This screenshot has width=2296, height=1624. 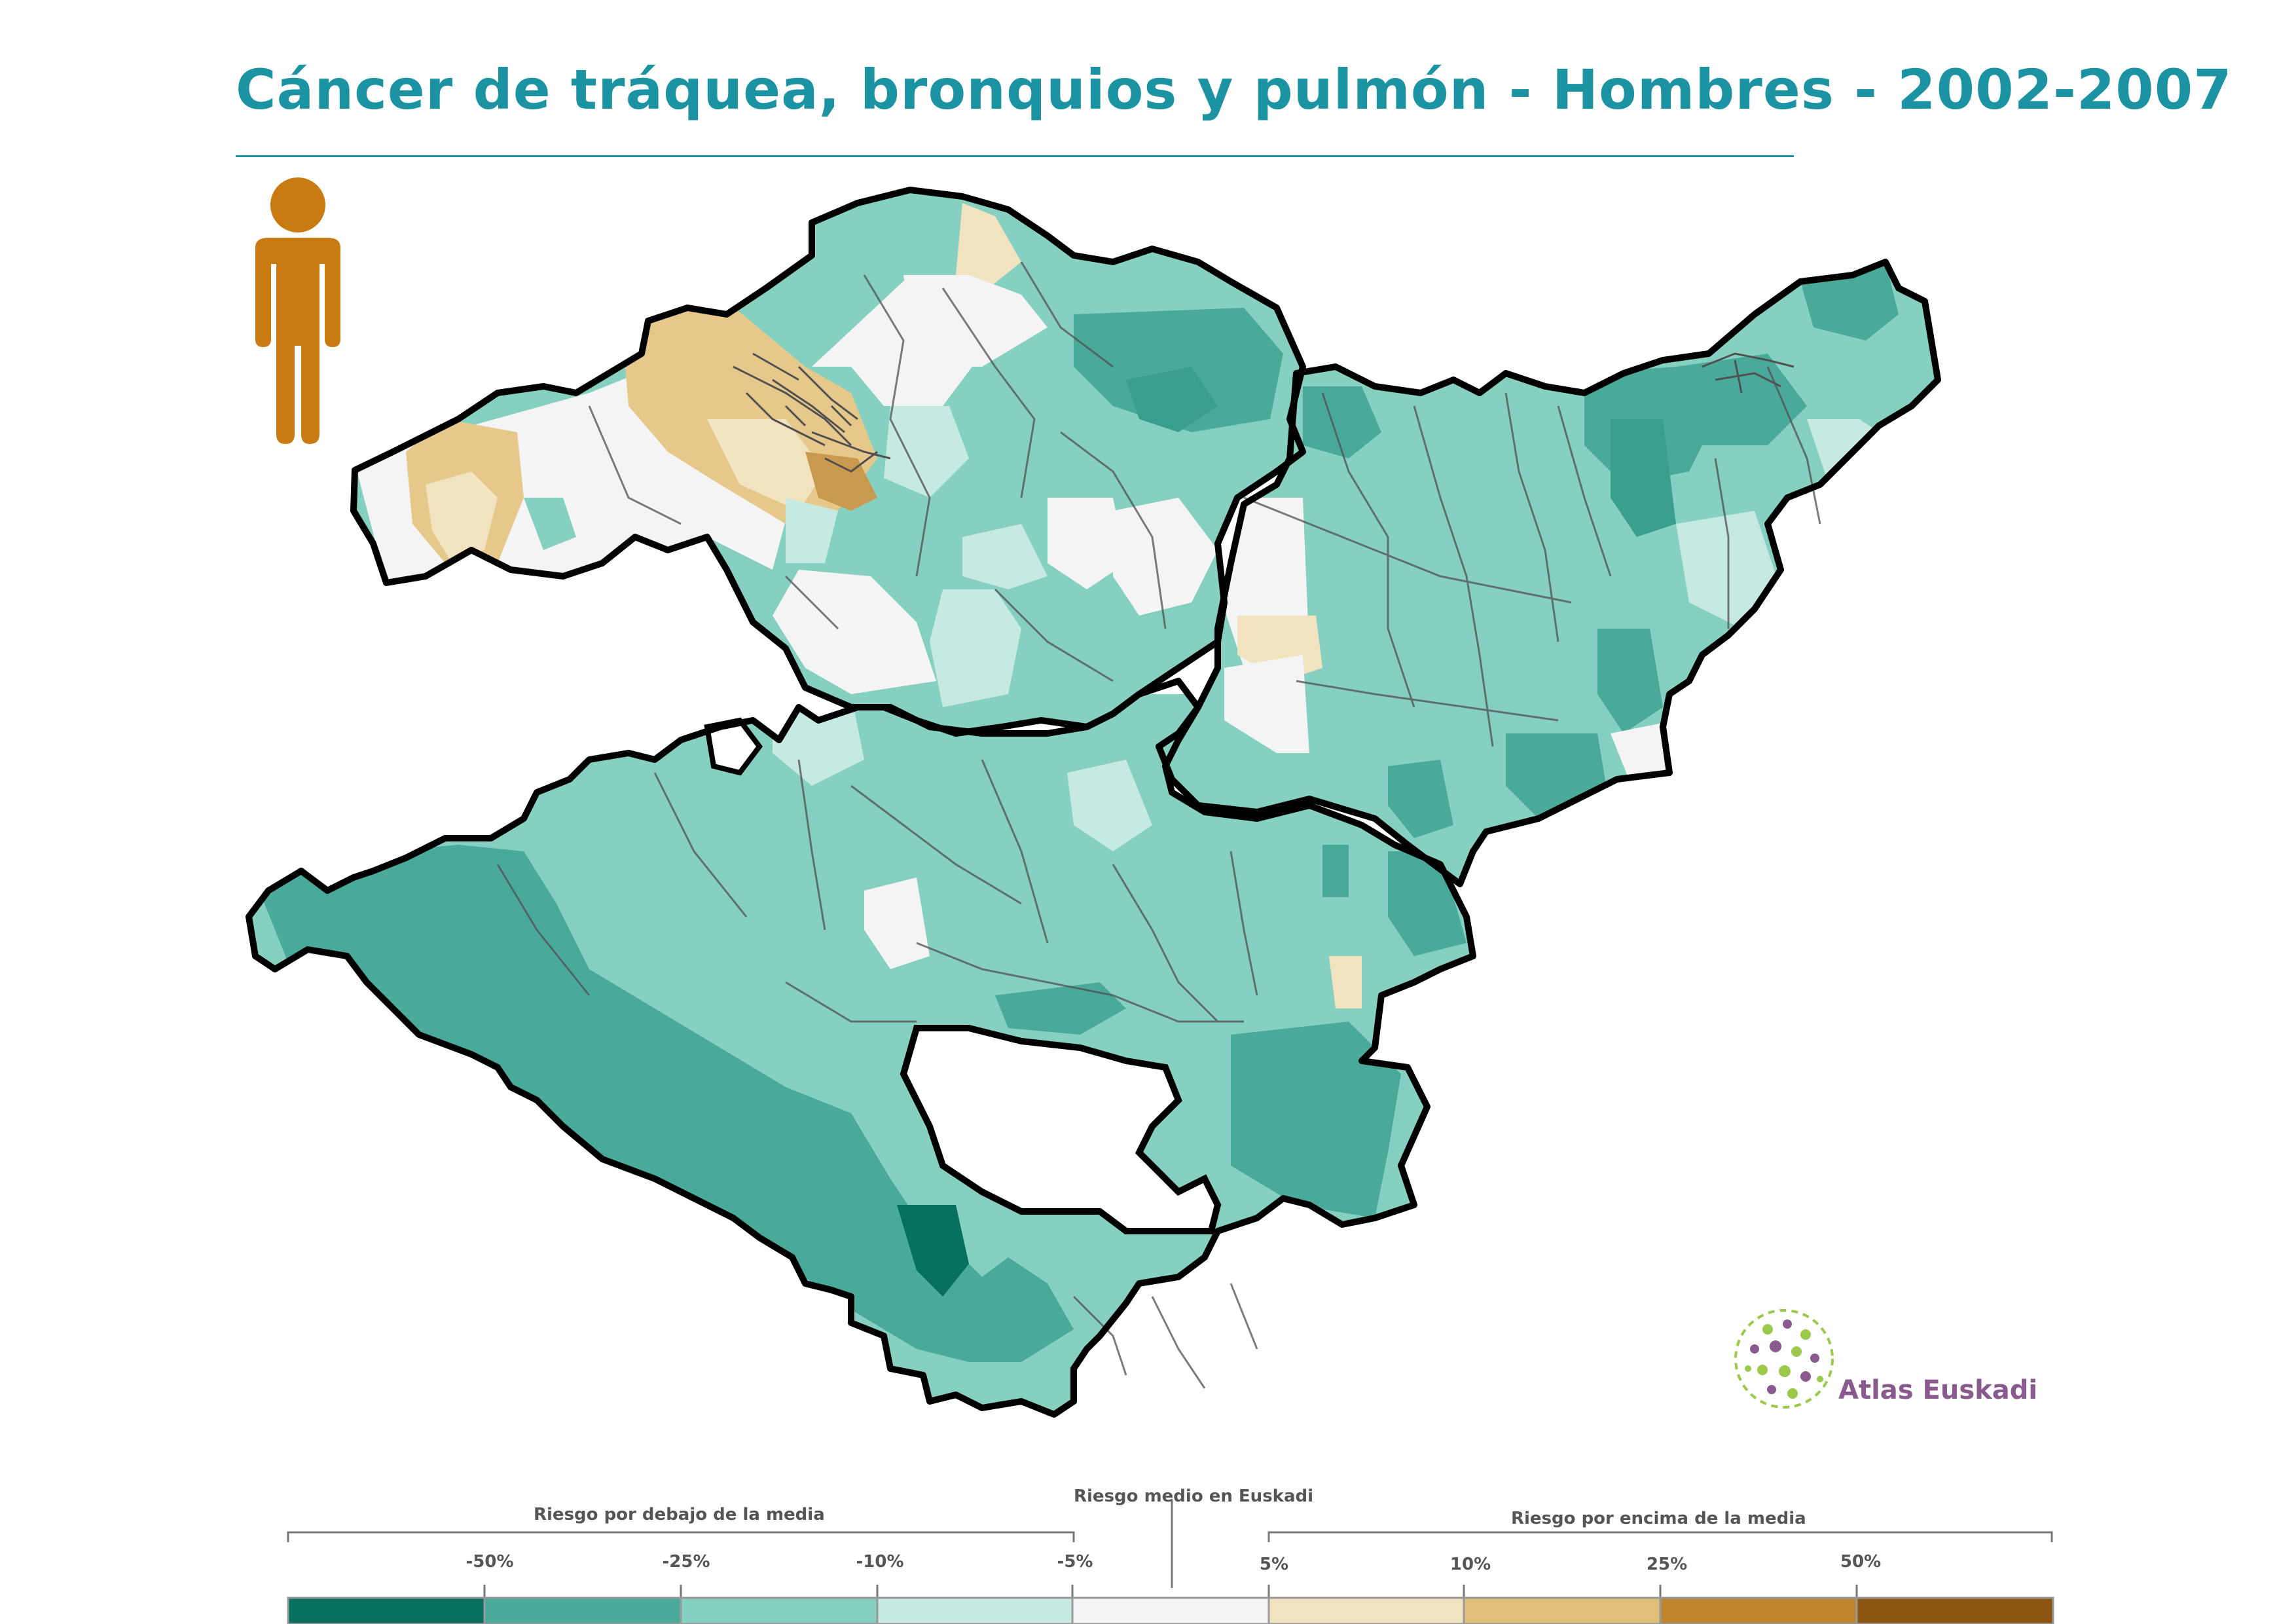 What do you see at coordinates (1938, 1390) in the screenshot?
I see `logo-text: Atlas Euskadi` at bounding box center [1938, 1390].